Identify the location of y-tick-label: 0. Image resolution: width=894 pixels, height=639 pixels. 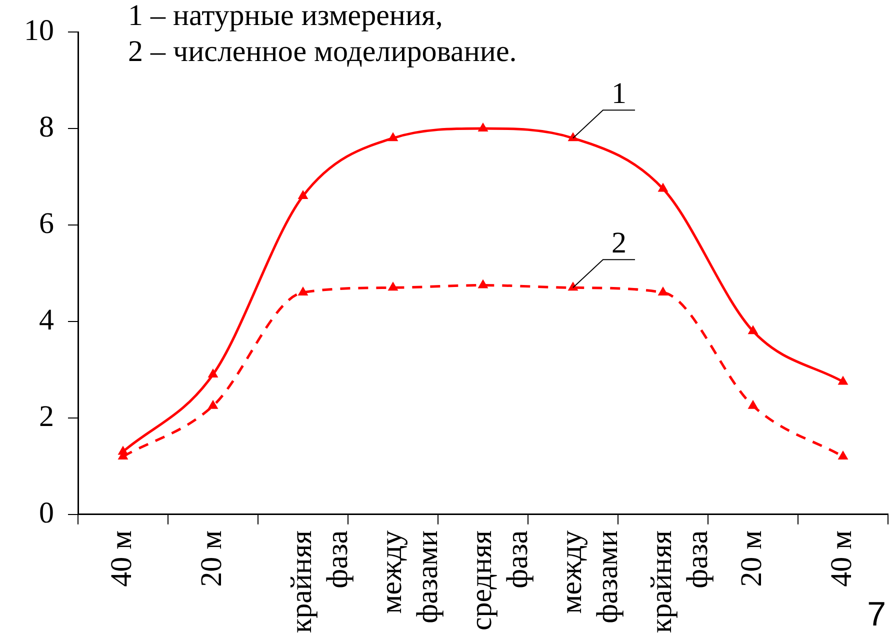
(46, 513).